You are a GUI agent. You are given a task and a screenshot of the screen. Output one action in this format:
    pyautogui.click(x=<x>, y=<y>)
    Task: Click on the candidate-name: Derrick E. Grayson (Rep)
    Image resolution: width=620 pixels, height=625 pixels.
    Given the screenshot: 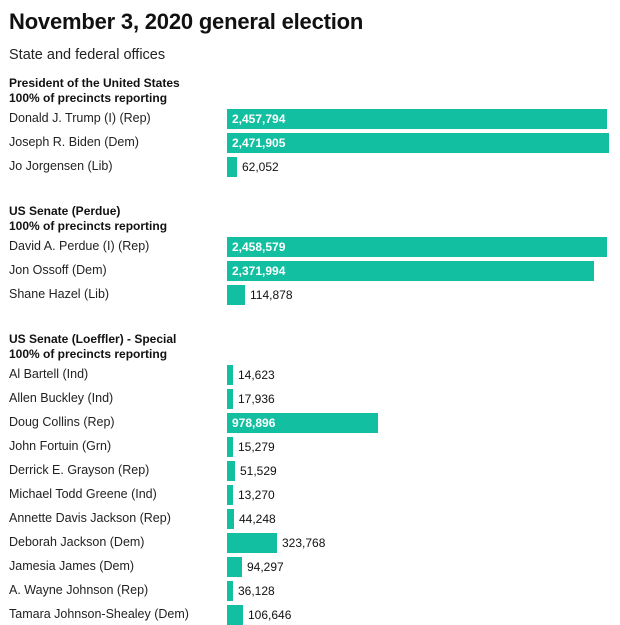 What is the action you would take?
    pyautogui.click(x=79, y=470)
    